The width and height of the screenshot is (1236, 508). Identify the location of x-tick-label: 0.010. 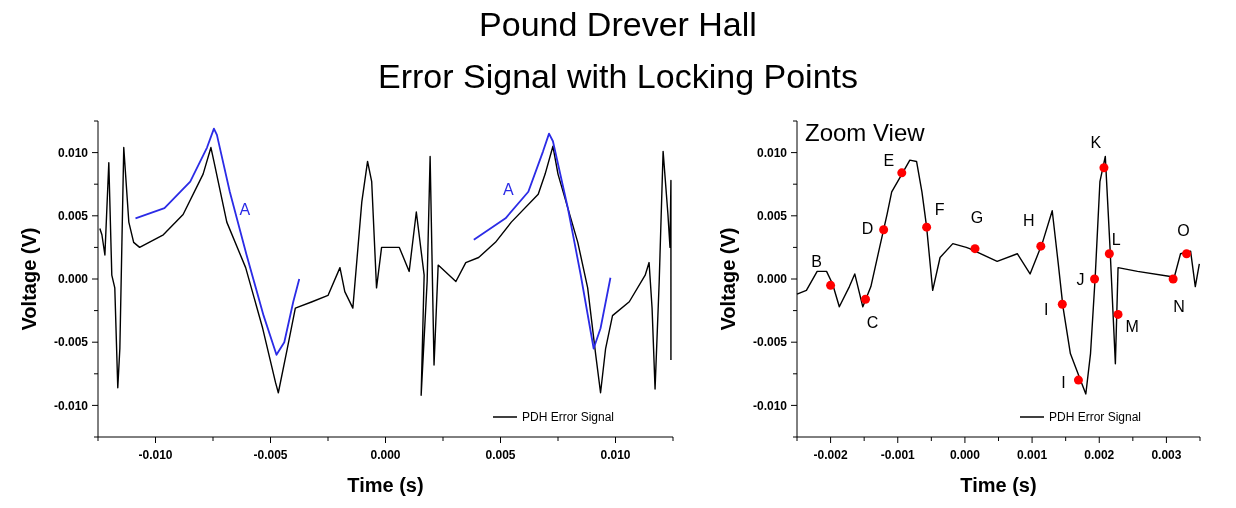
(615, 455).